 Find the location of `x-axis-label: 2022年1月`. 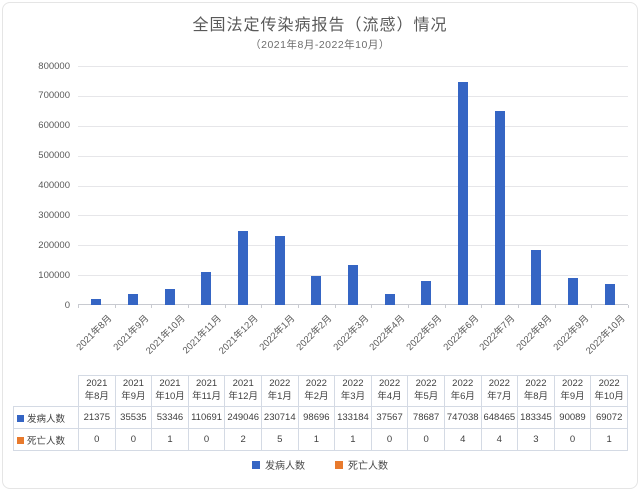

x-axis-label: 2022年1月 is located at coordinates (277, 333).